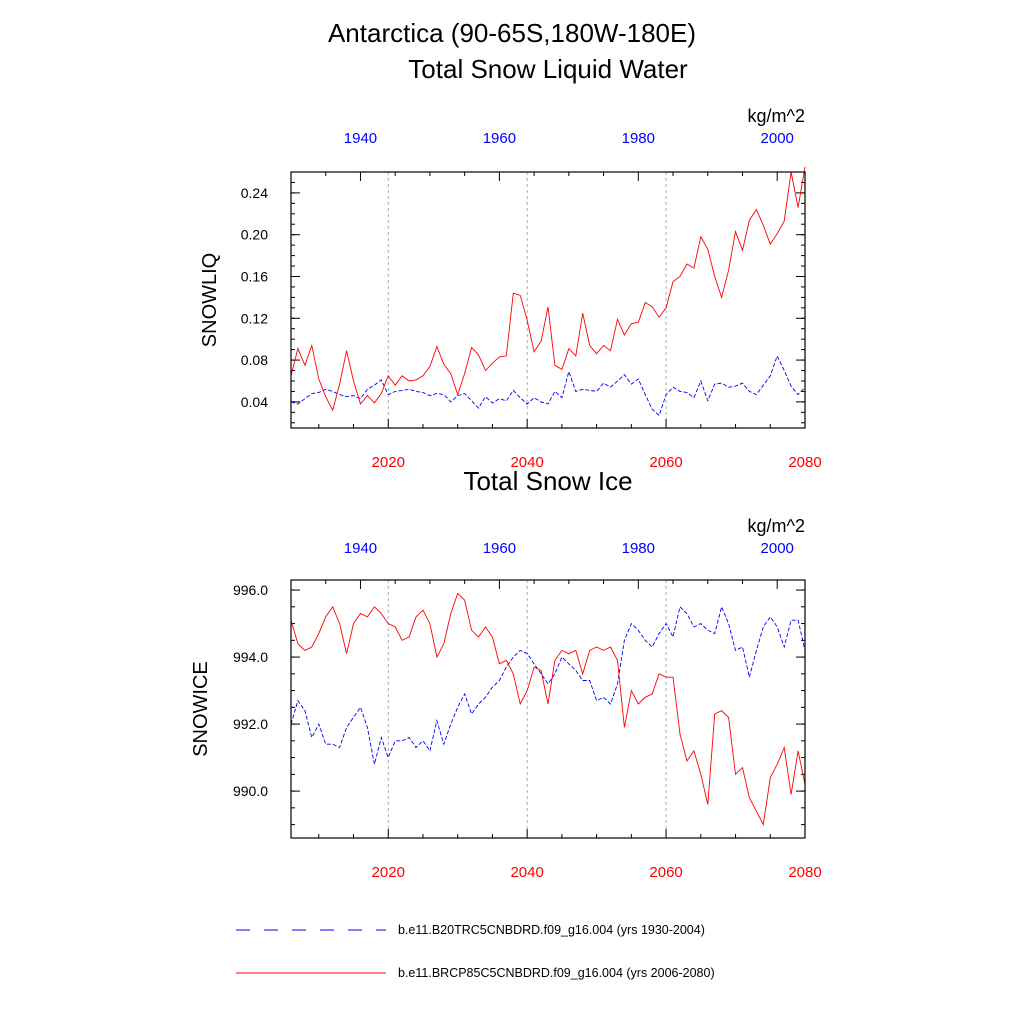 The height and width of the screenshot is (1024, 1024). I want to click on y-tick-label: 0.24, so click(254, 193).